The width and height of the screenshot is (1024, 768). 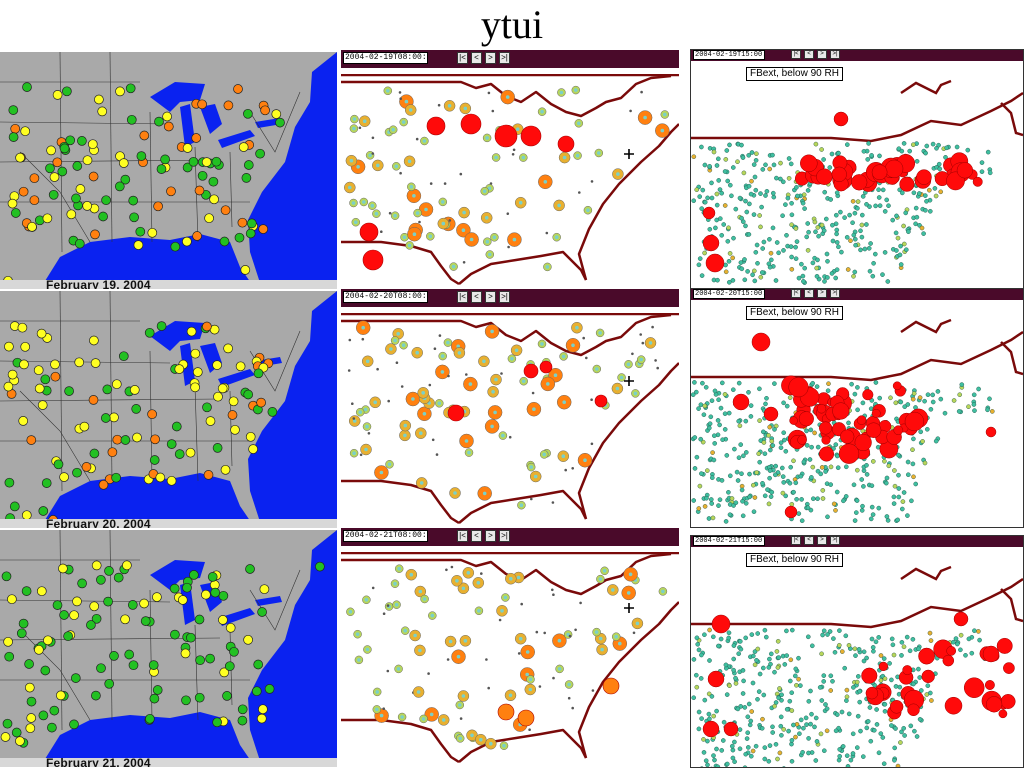 What do you see at coordinates (523, 745) in the screenshot?
I see `gulf-coast` at bounding box center [523, 745].